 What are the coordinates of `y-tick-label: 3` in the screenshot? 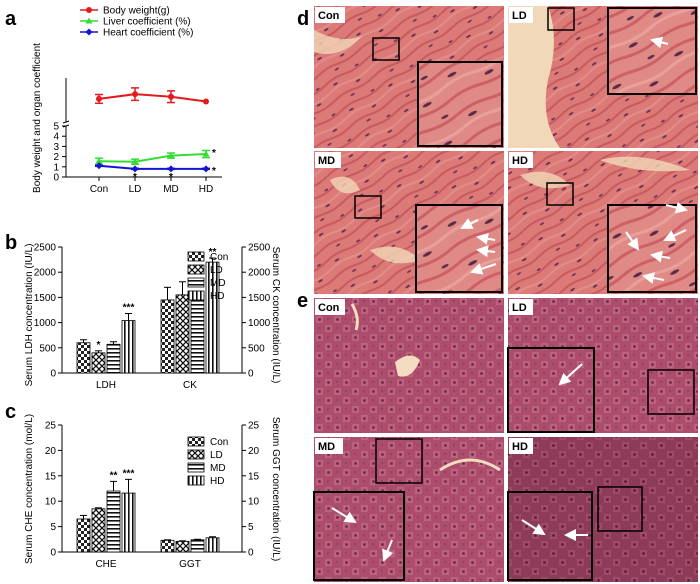 It's located at (56, 147).